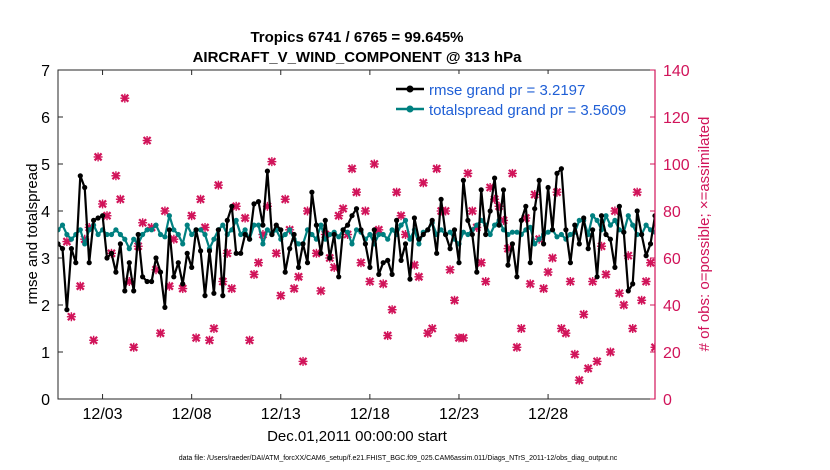  What do you see at coordinates (520, 95) in the screenshot?
I see `legend-box` at bounding box center [520, 95].